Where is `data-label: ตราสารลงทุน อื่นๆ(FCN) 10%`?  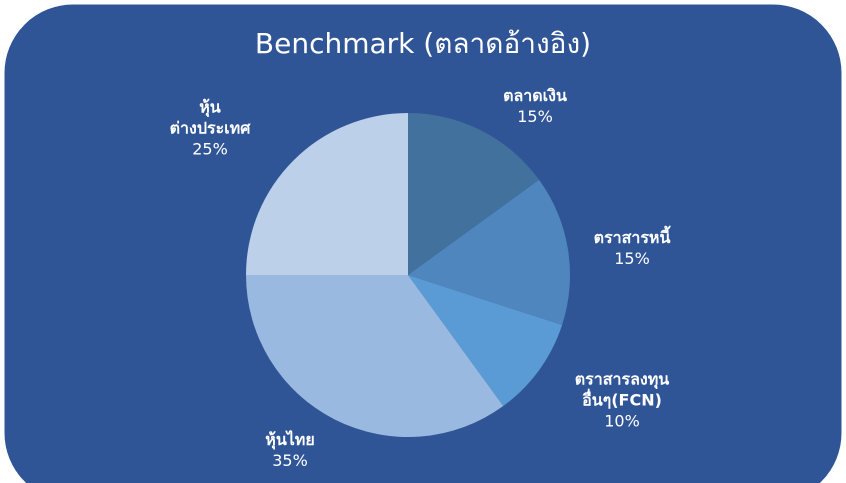 data-label: ตราสารลงทุน อื่นๆ(FCN) 10% is located at coordinates (622, 400).